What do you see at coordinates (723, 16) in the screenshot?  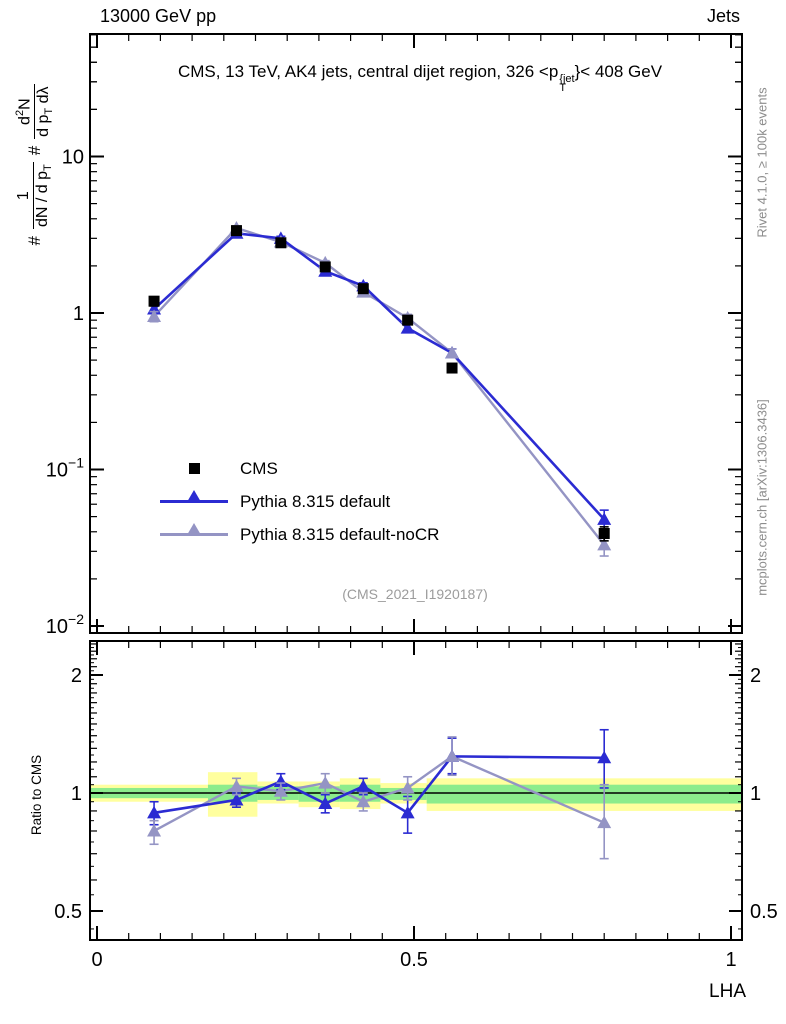 I see `analysis-group-label: Jets` at bounding box center [723, 16].